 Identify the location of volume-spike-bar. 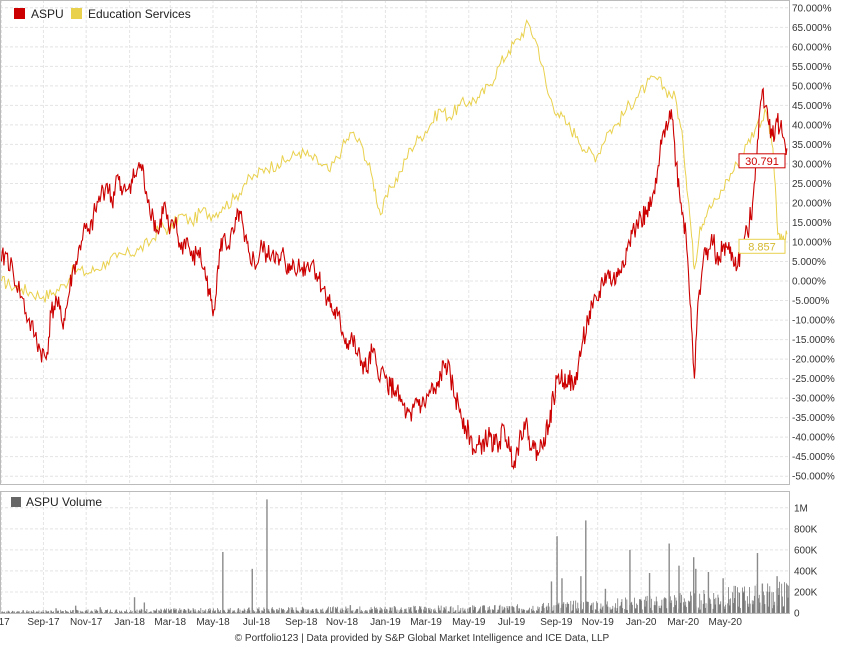
(223, 582).